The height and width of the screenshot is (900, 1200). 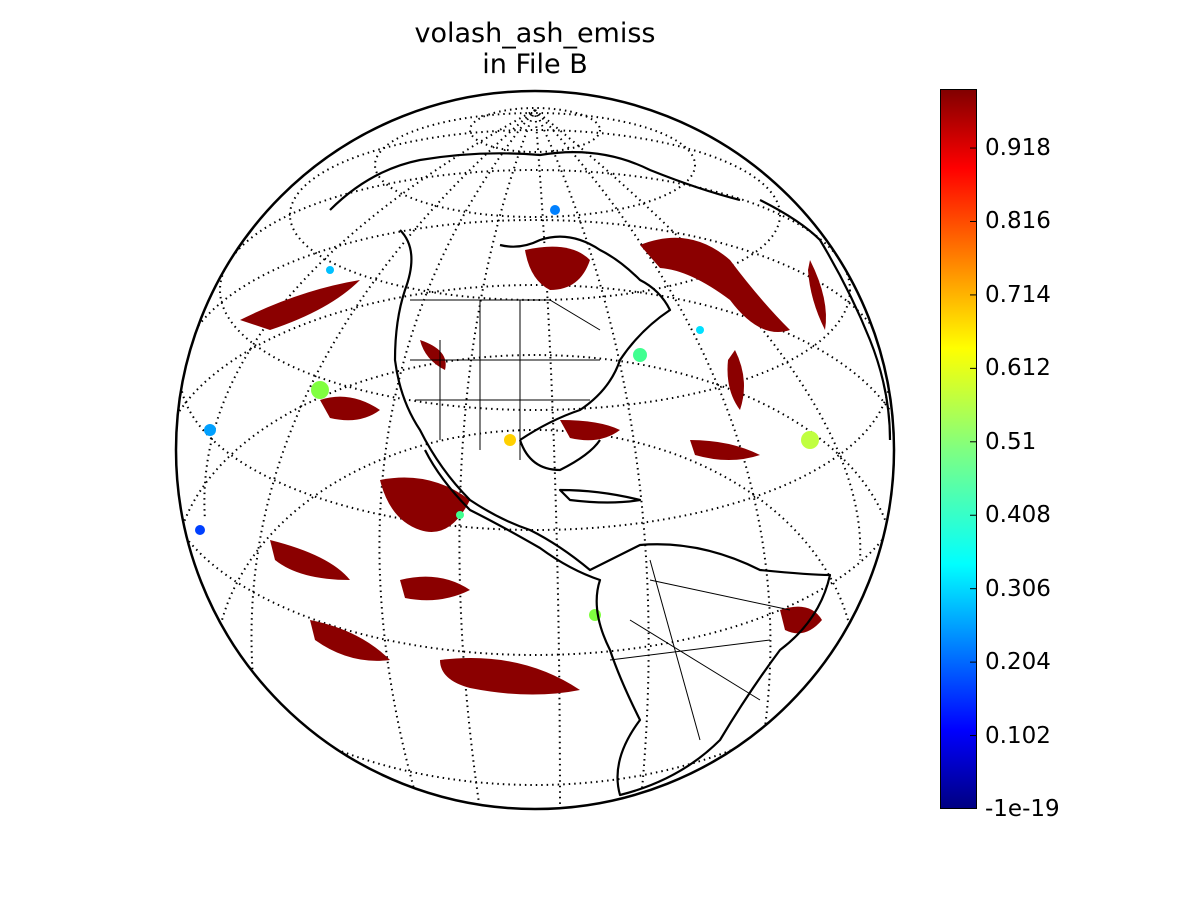 I want to click on colorbar-tick-label: -1e-19, so click(x=1022, y=809).